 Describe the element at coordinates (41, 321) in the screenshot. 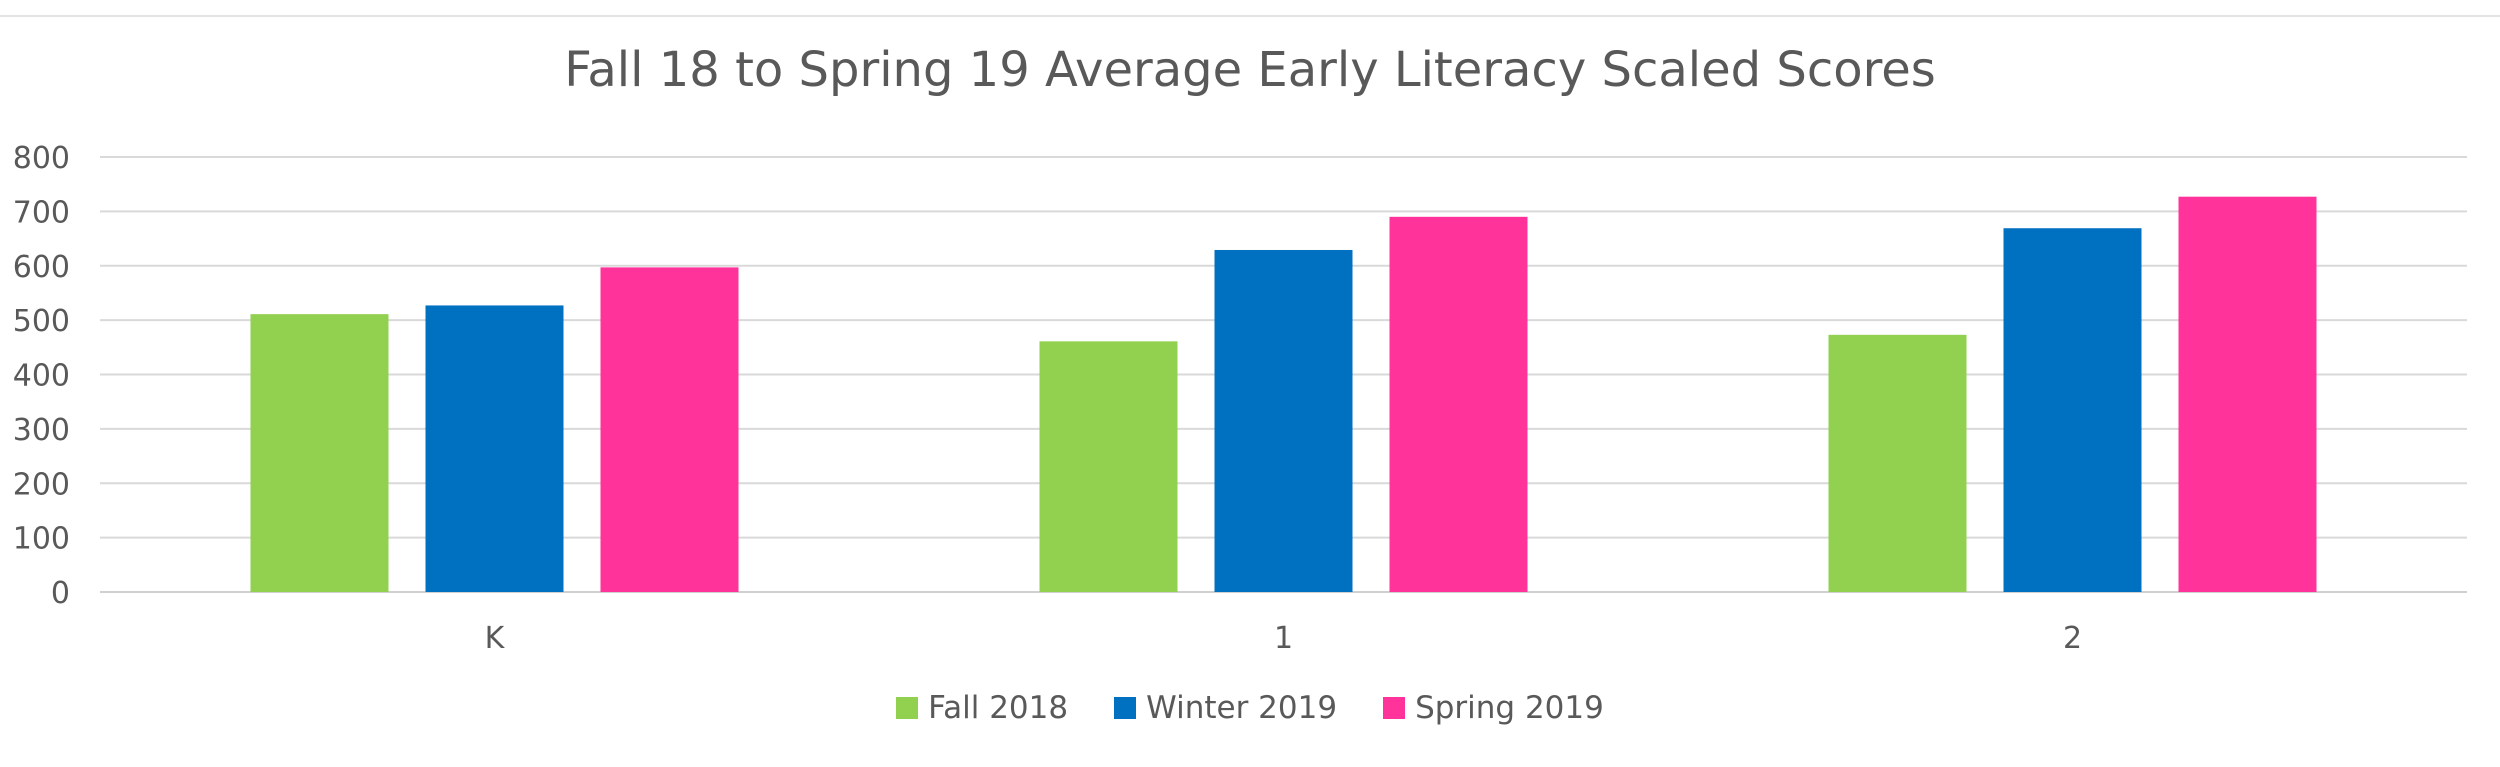

I see `y-tick-label-500: 500` at that location.